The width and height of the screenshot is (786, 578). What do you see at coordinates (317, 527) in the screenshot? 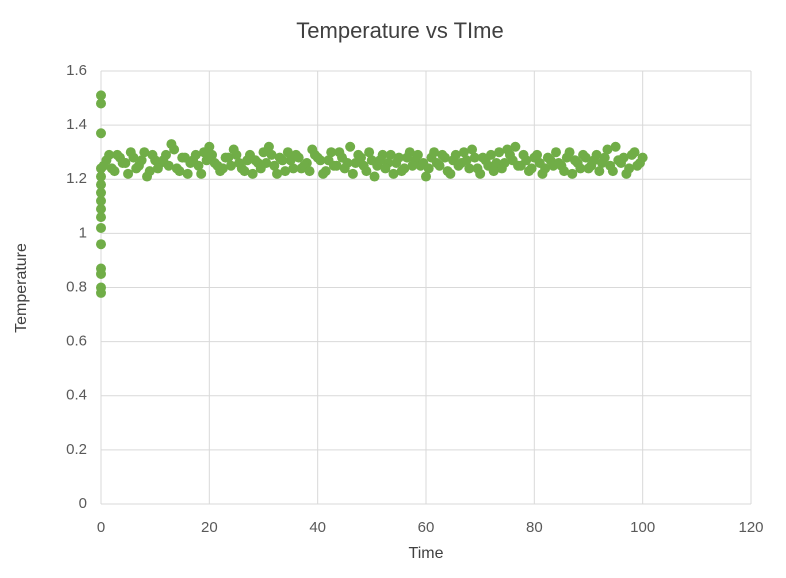
I see `x-tick-label: 40` at bounding box center [317, 527].